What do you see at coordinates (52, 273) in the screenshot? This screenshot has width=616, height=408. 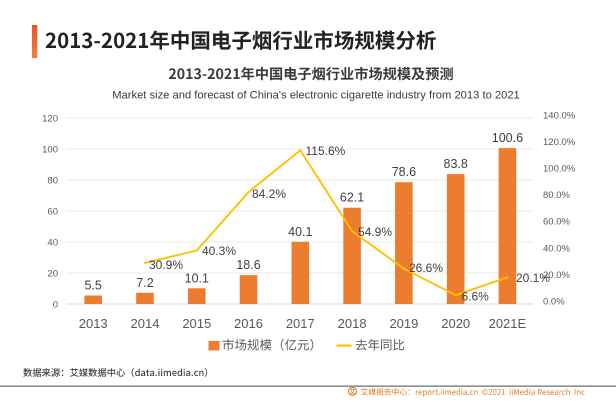 I see `svg-text: 20` at bounding box center [52, 273].